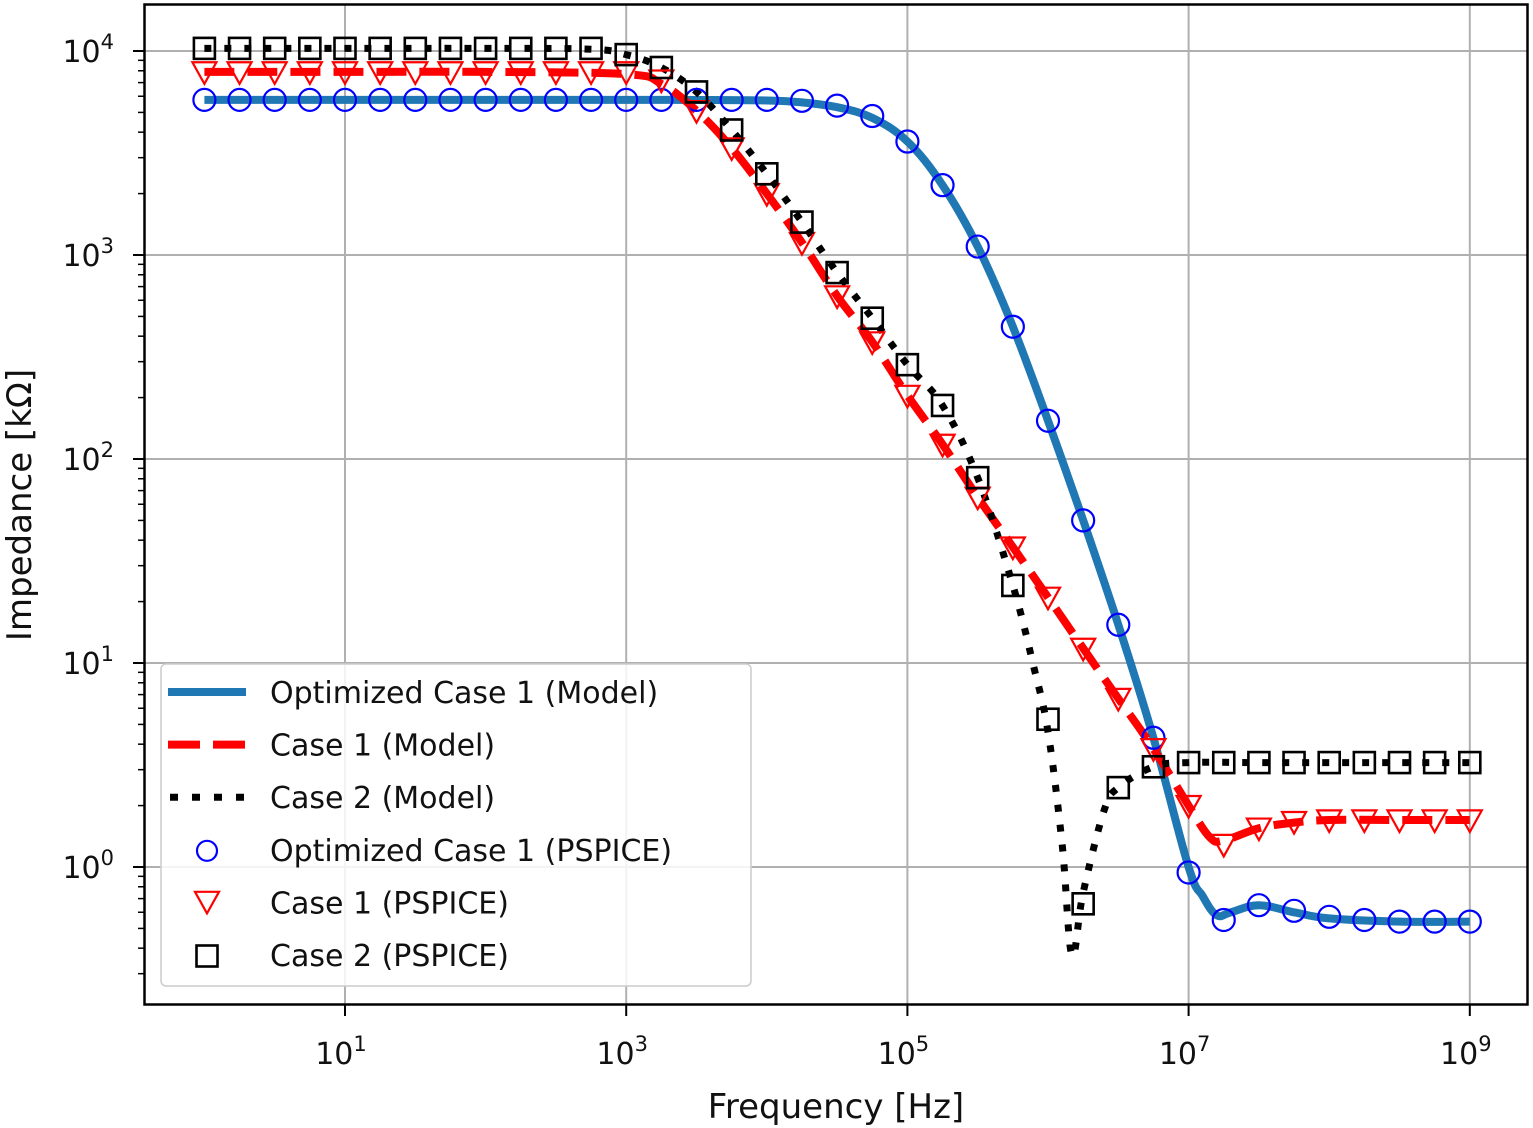 This screenshot has height=1128, width=1533. What do you see at coordinates (88, 662) in the screenshot?
I see `y-tick-label: 10¹` at bounding box center [88, 662].